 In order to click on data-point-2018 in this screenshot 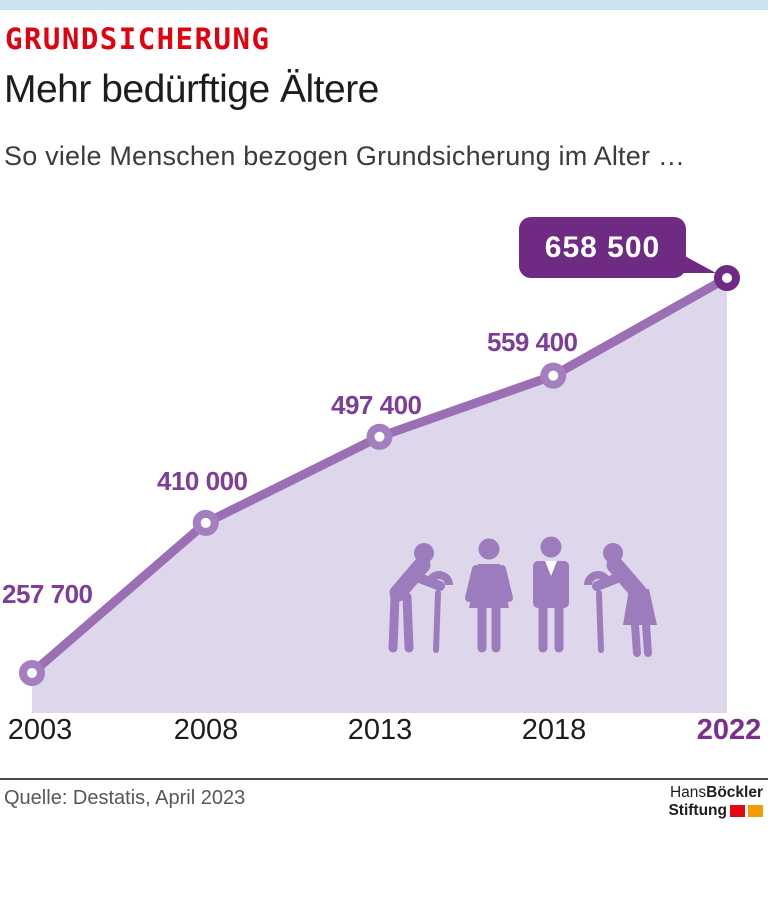, I will do `click(553, 375)`.